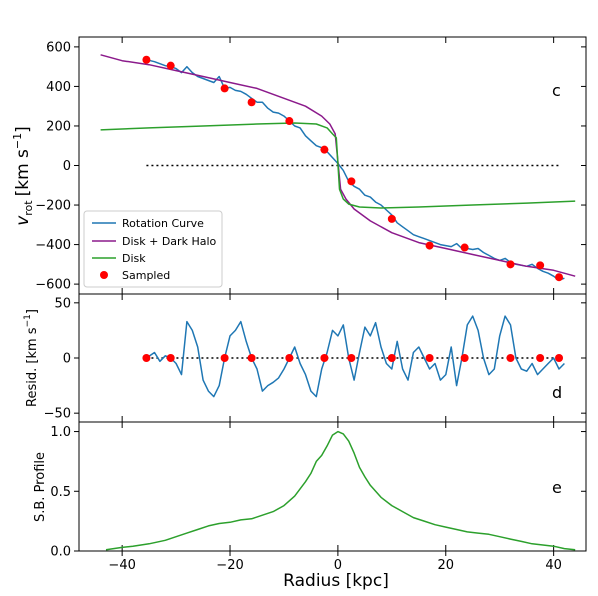 Image resolution: width=598 pixels, height=596 pixels. Describe the element at coordinates (58, 87) in the screenshot. I see `ytick-label: 400` at that location.